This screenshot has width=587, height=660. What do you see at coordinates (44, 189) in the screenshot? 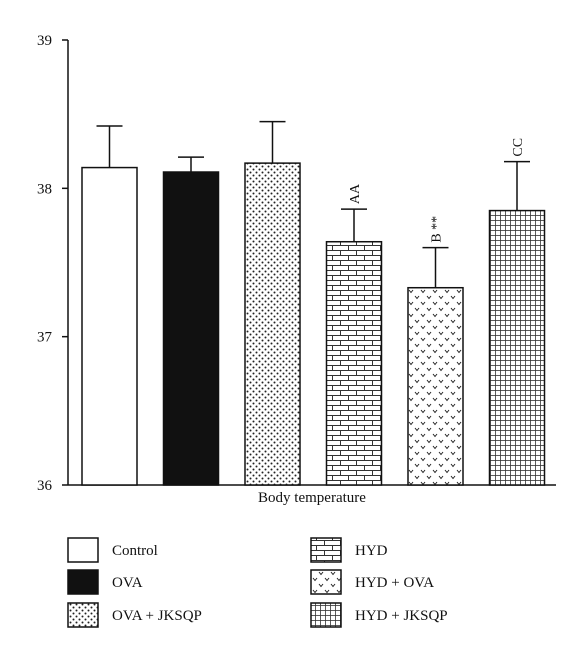
I see `y-tick-label: 38` at bounding box center [44, 189].